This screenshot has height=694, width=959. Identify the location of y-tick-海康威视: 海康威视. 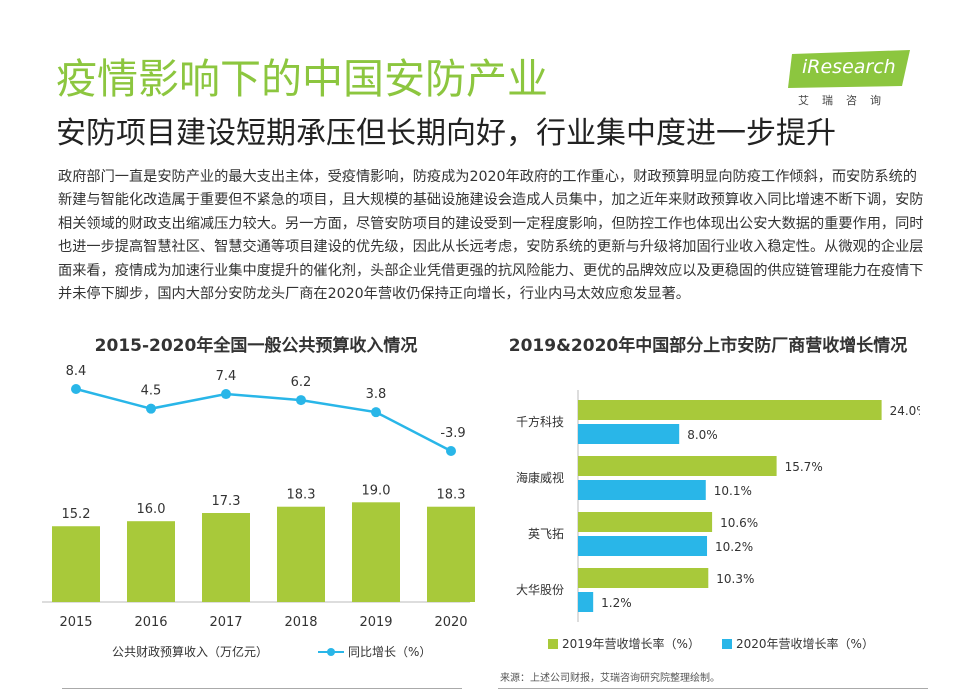
(540, 477).